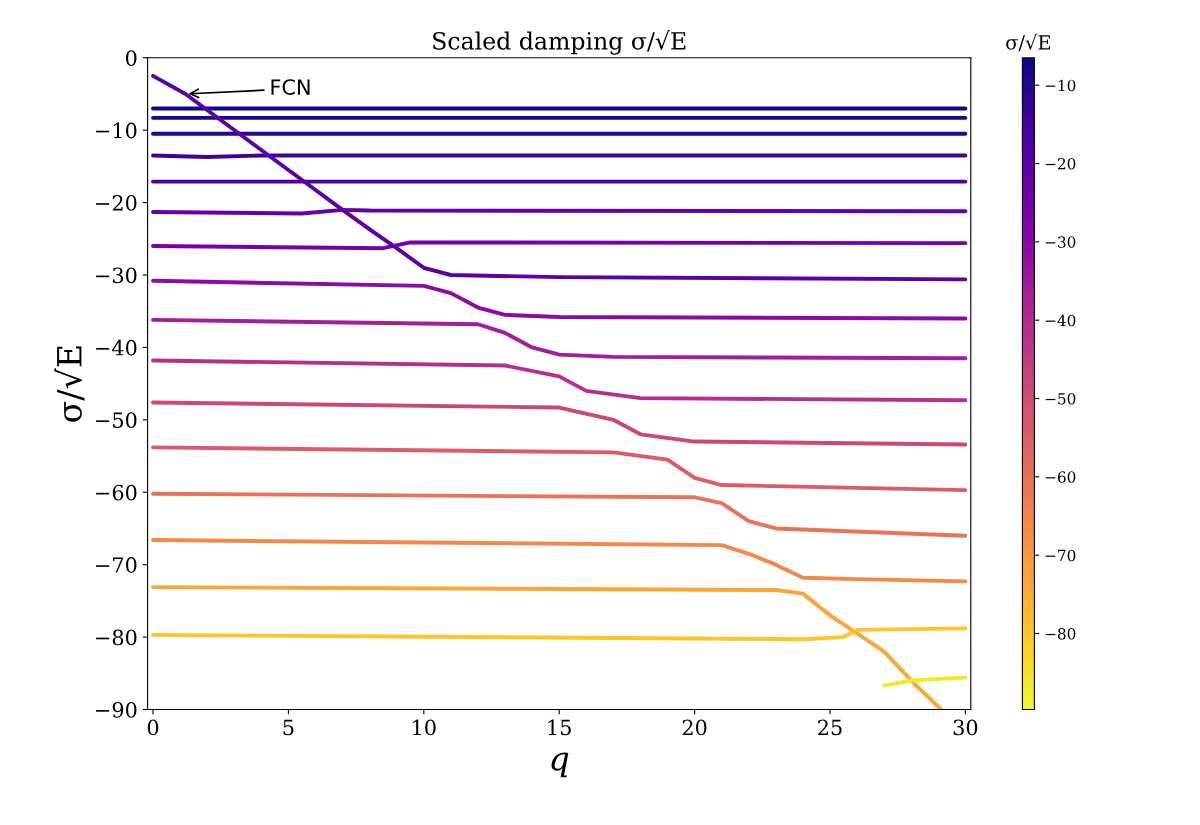 This screenshot has height=825, width=1200. I want to click on color-bar-label: −20, so click(1060, 163).